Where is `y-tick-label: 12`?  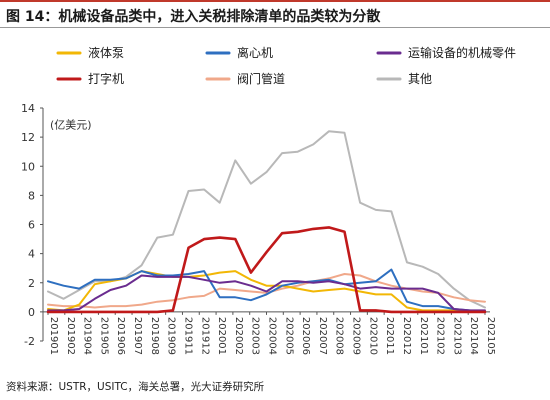
y-tick-label: 12 is located at coordinates (28, 137).